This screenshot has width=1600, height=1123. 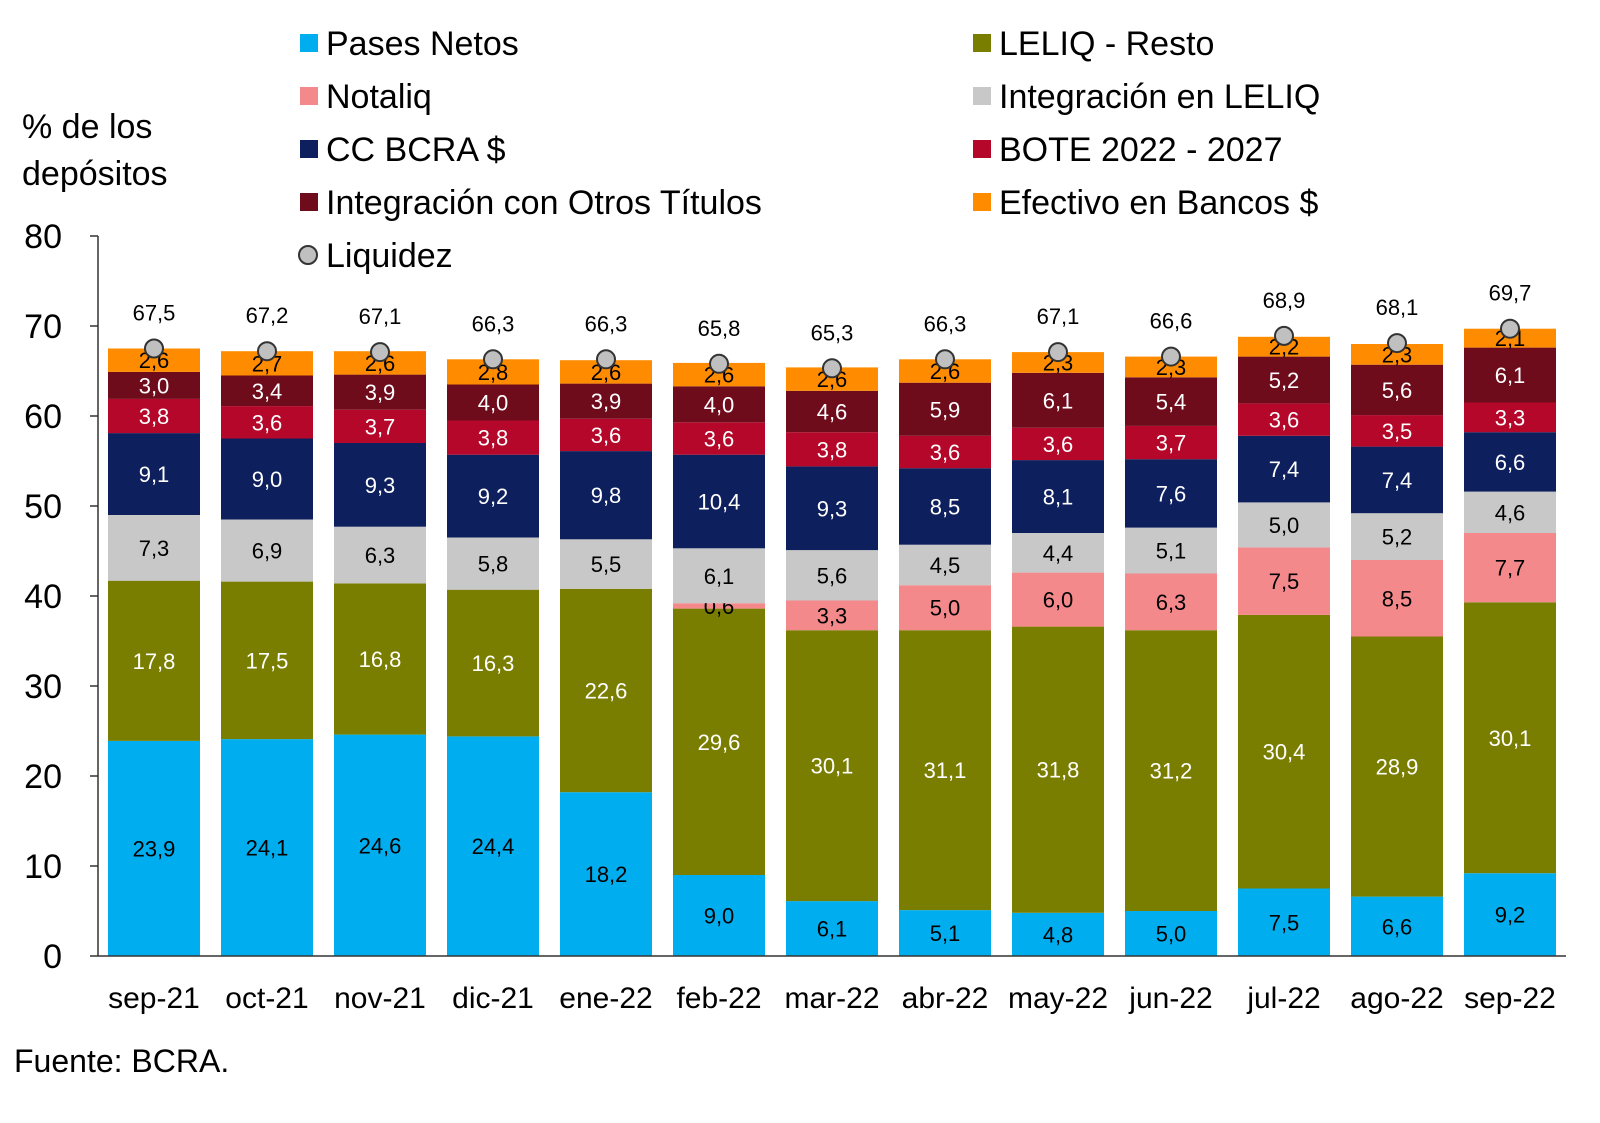 What do you see at coordinates (1058, 553) in the screenshot?
I see `segment-data-label: 4,4` at bounding box center [1058, 553].